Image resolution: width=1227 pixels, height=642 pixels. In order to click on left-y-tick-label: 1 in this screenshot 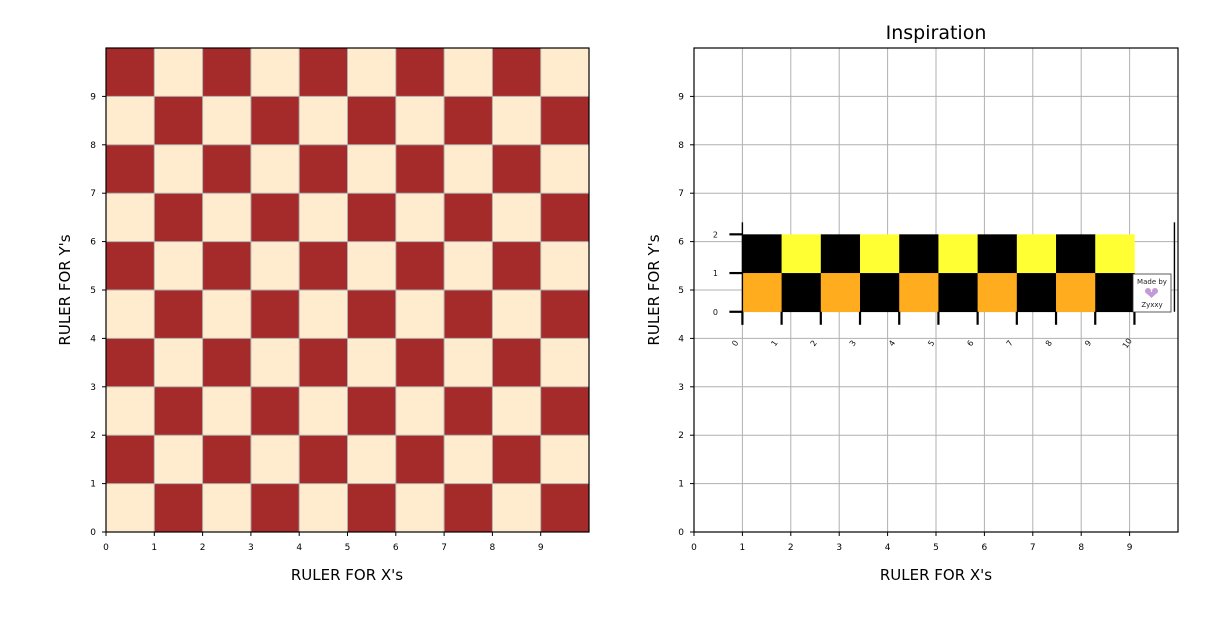, I will do `click(93, 485)`.